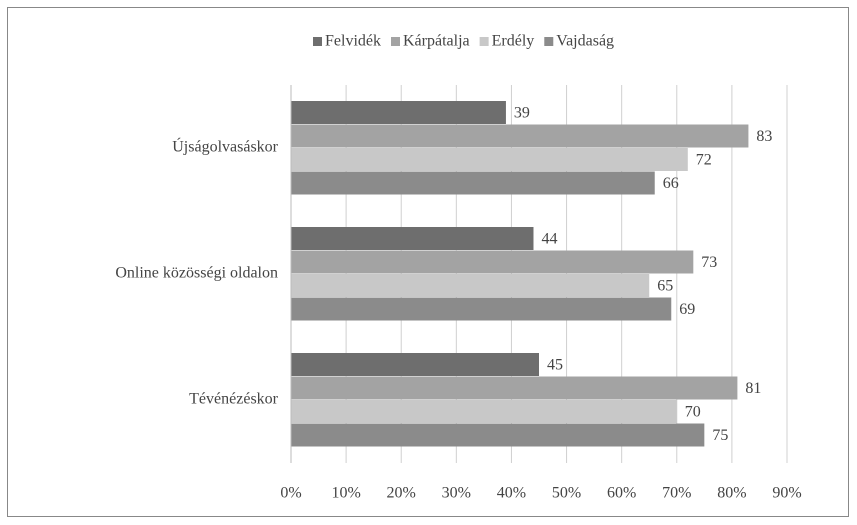 The width and height of the screenshot is (857, 525). Describe the element at coordinates (511, 493) in the screenshot. I see `x-tick-label: 40%` at that location.